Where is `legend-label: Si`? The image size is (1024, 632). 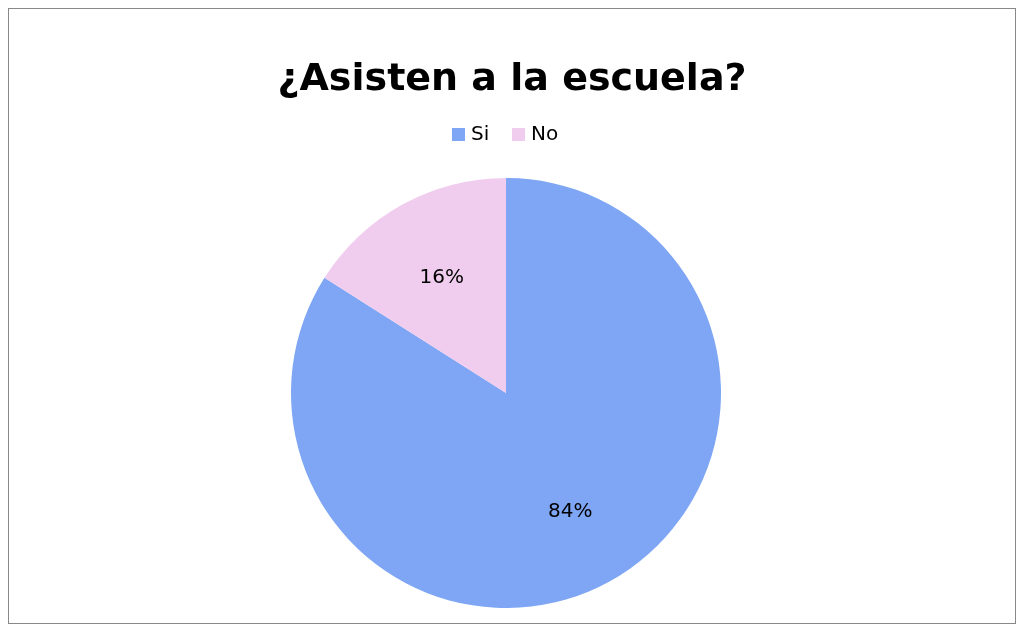 legend-label: Si is located at coordinates (480, 133).